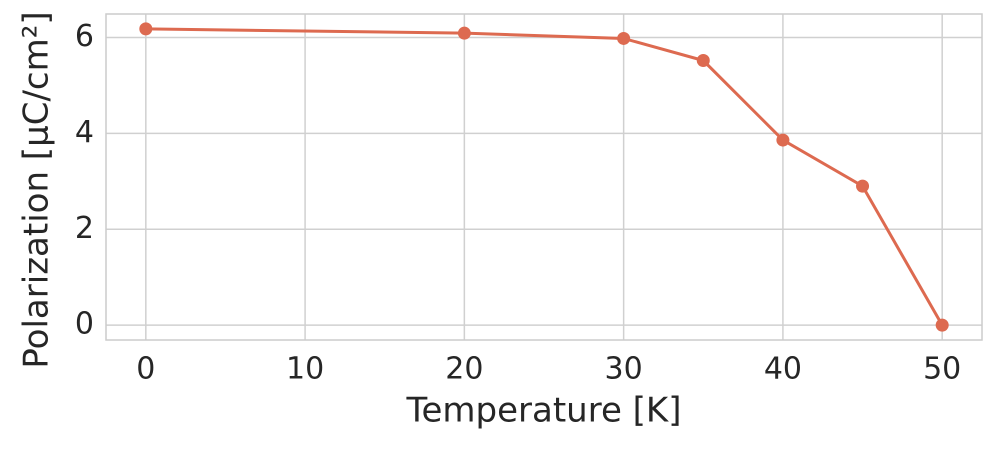  What do you see at coordinates (783, 369) in the screenshot?
I see `x-tick-label: 40` at bounding box center [783, 369].